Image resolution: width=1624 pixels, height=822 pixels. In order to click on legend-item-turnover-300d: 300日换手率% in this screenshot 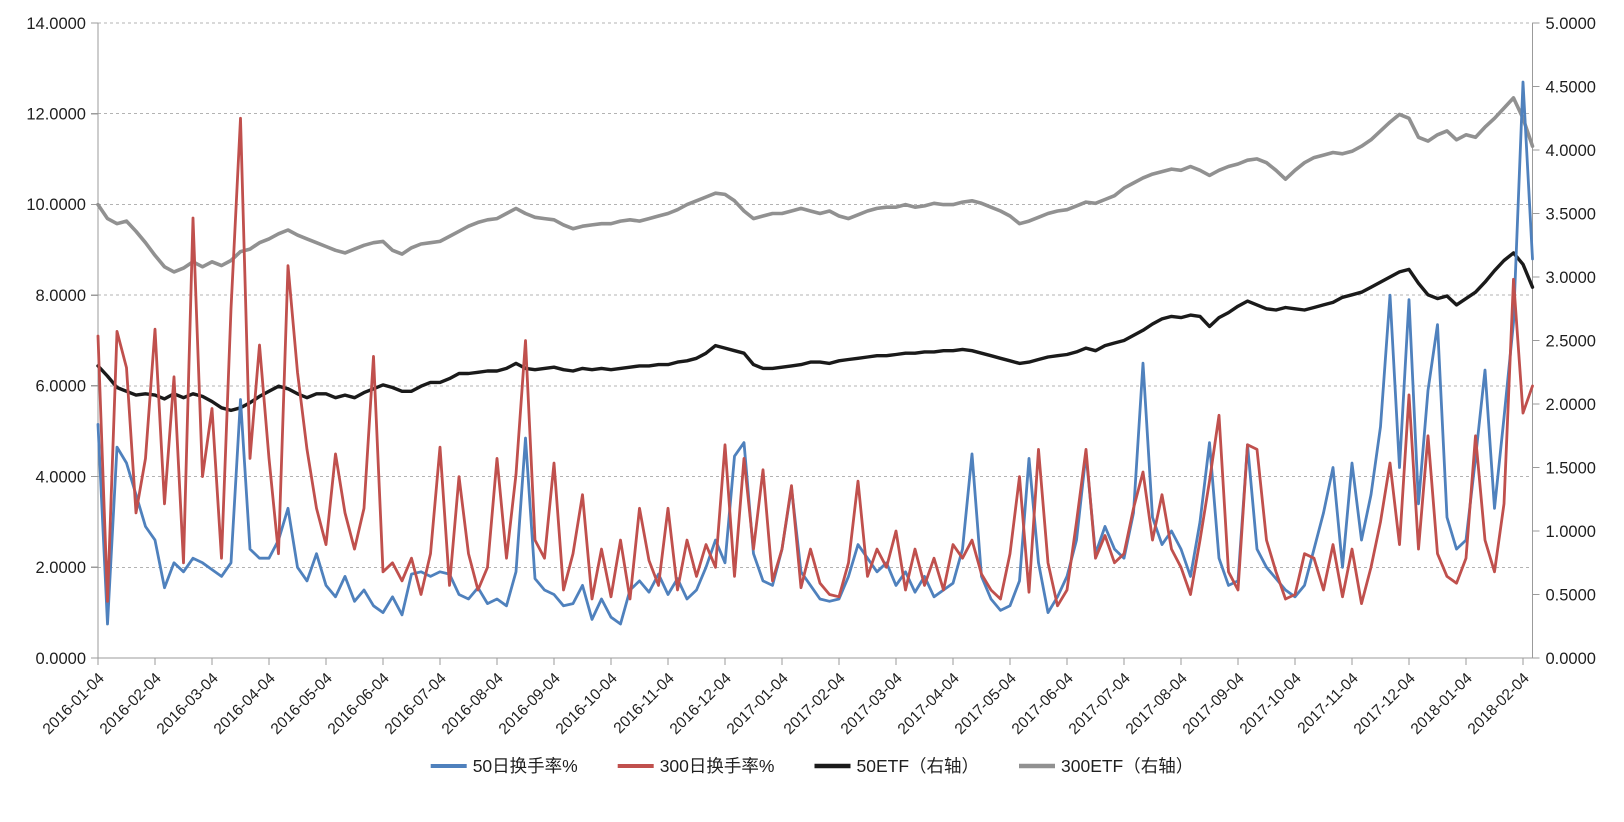, I will do `click(696, 766)`.